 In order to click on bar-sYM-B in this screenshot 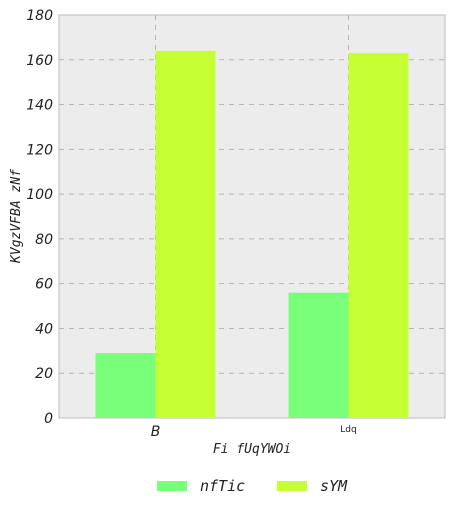, I will do `click(185, 234)`.